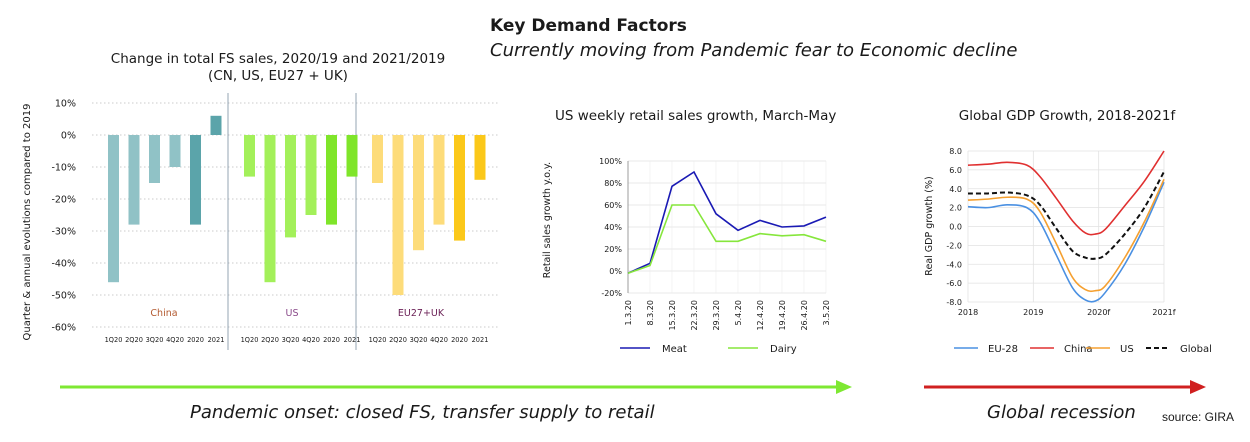 The image size is (1250, 442). What do you see at coordinates (1127, 349) in the screenshot?
I see `legend-label: US` at bounding box center [1127, 349].